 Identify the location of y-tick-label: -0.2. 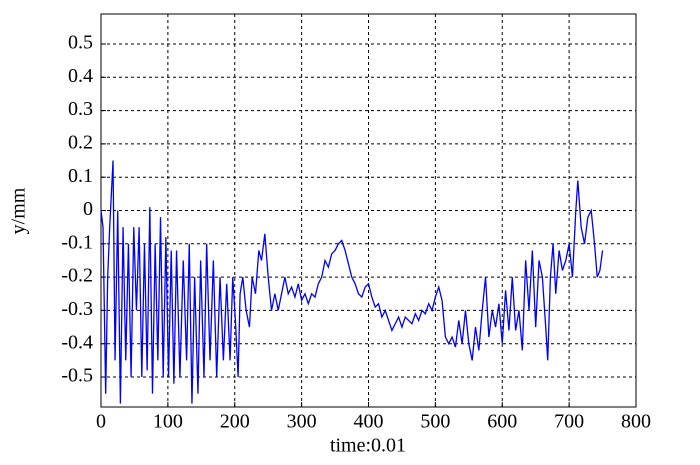
(77, 276).